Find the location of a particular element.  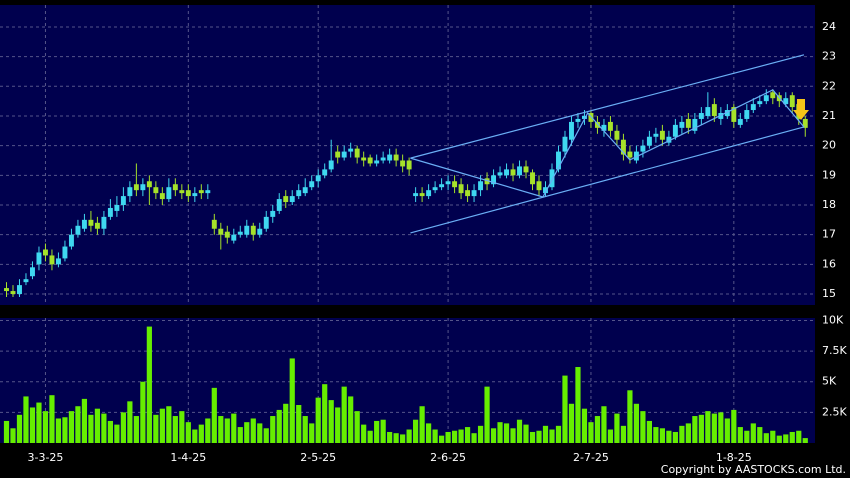

y-tick-label: 23 is located at coordinates (829, 56).